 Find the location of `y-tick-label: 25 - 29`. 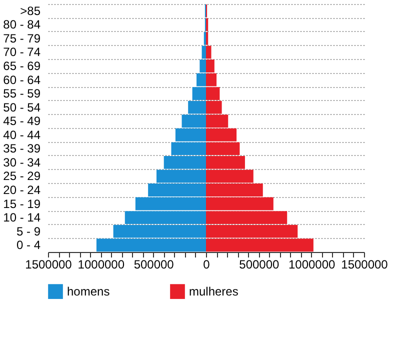

y-tick-label: 25 - 29 is located at coordinates (22, 176).